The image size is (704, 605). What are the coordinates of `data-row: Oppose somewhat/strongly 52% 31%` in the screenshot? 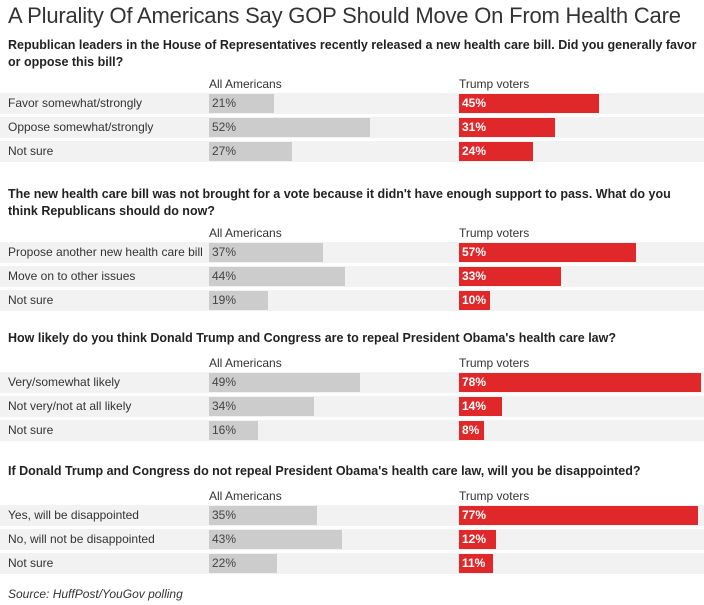 It's located at (352, 127).